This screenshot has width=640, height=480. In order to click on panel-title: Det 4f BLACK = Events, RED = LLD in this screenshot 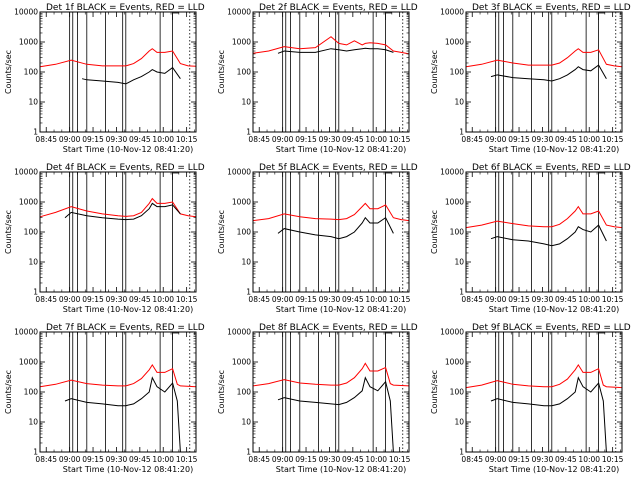, I will do `click(125, 168)`.